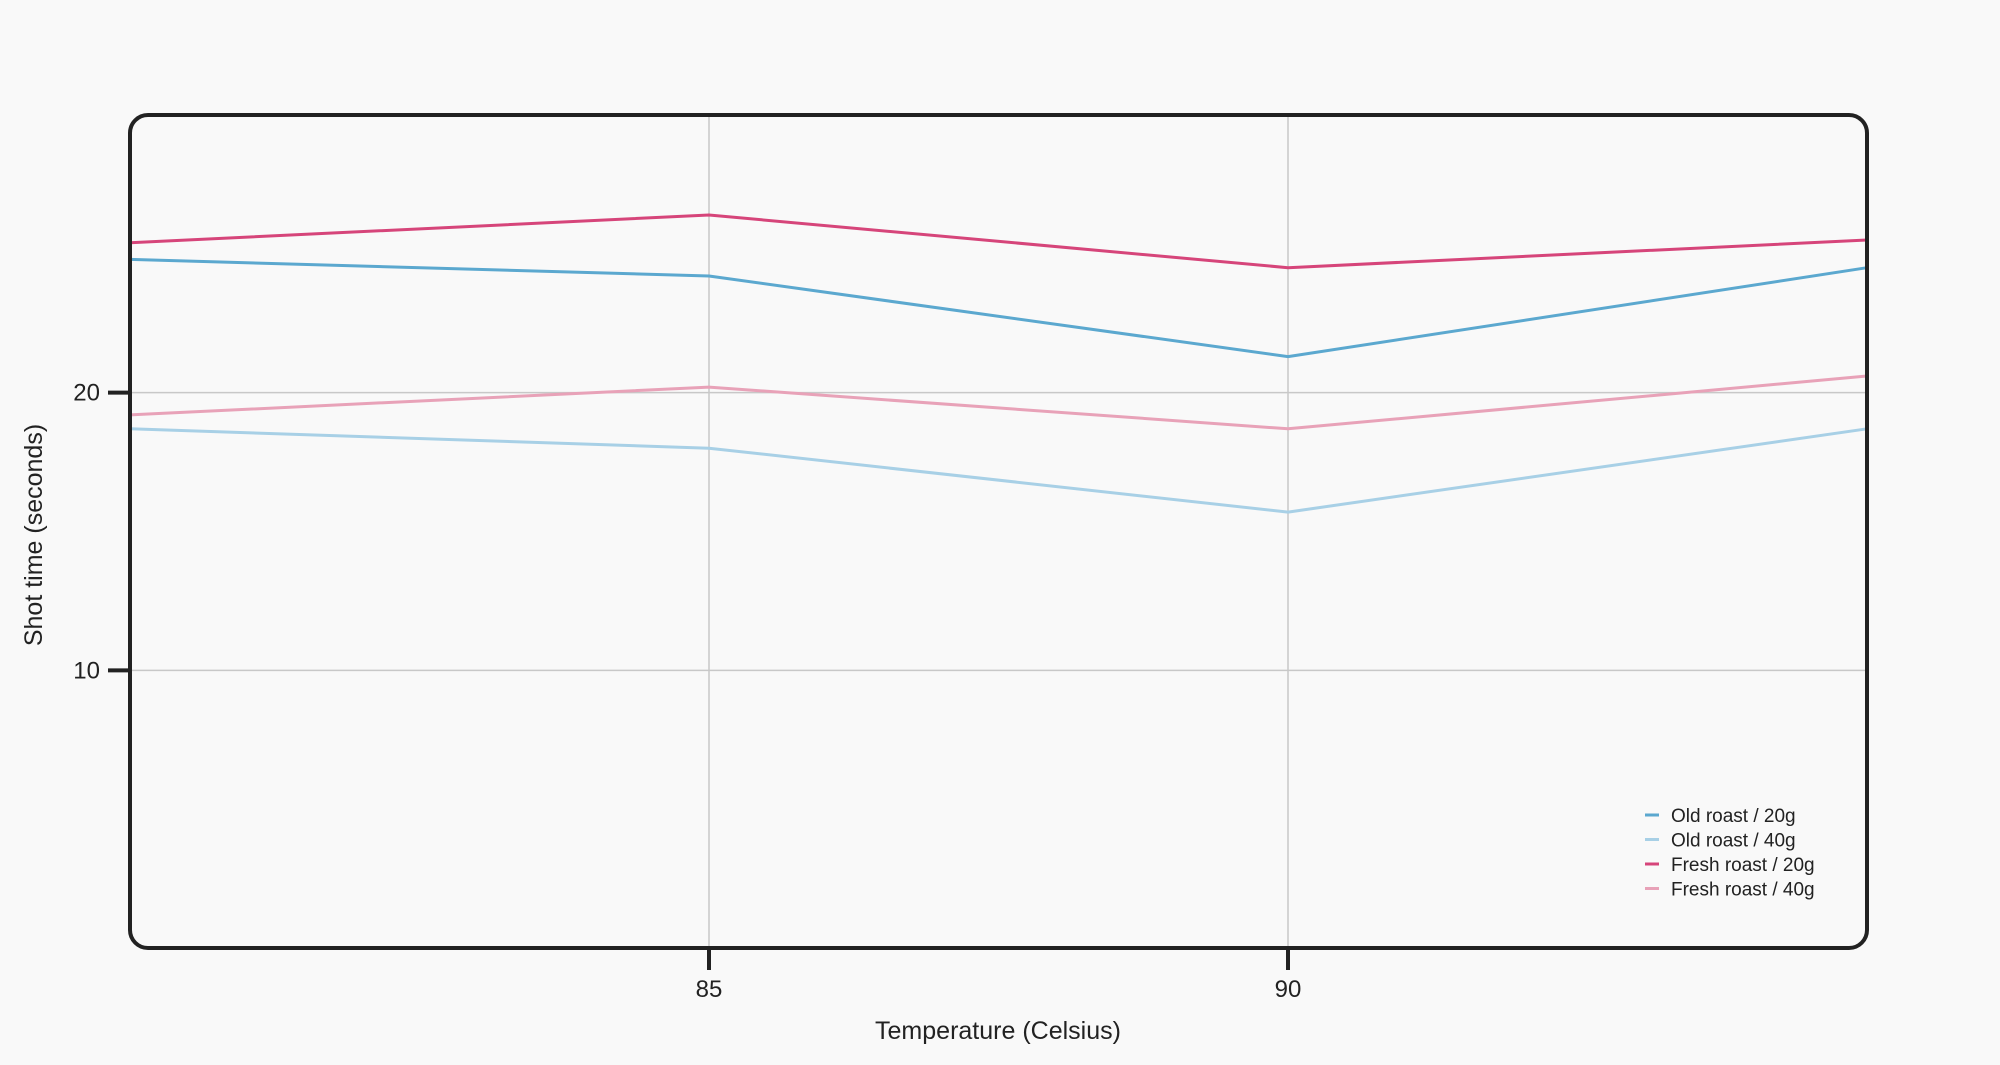  I want to click on x-axis-title: Temperature (Celsius), so click(998, 1031).